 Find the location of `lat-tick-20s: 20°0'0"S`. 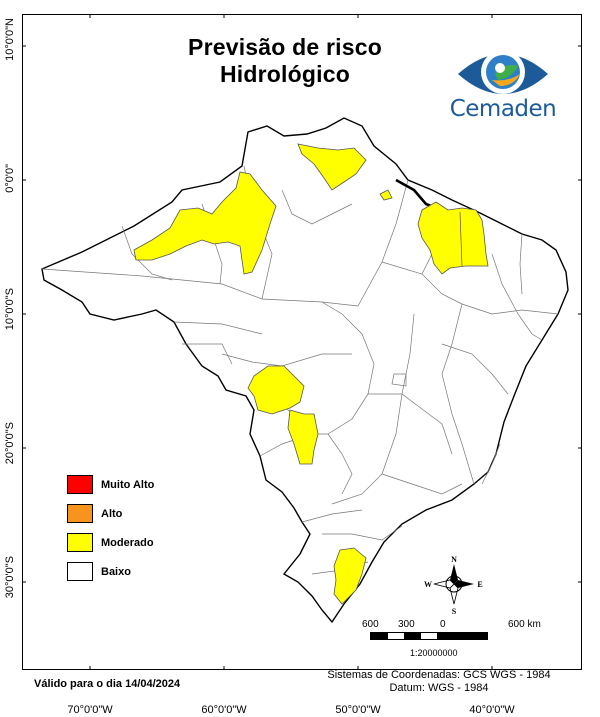

lat-tick-20s: 20°0'0"S is located at coordinates (10, 443).